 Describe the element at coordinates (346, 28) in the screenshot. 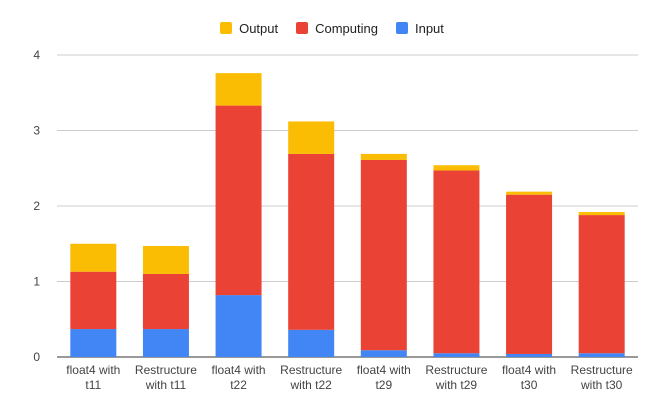

I see `legend-label: Computing` at that location.